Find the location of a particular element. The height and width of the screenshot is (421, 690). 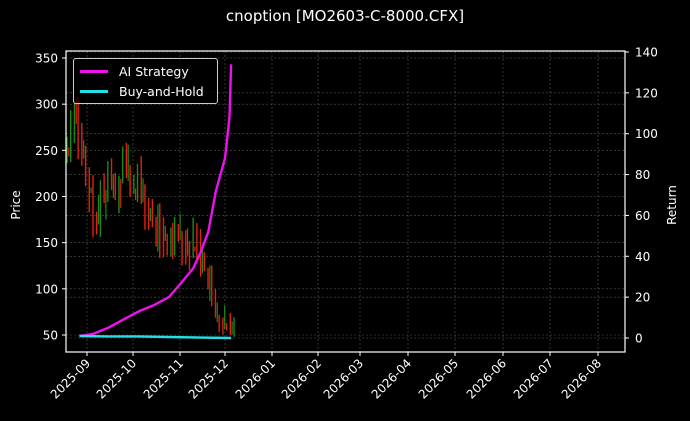

ai-strategy-line is located at coordinates (156, 201).